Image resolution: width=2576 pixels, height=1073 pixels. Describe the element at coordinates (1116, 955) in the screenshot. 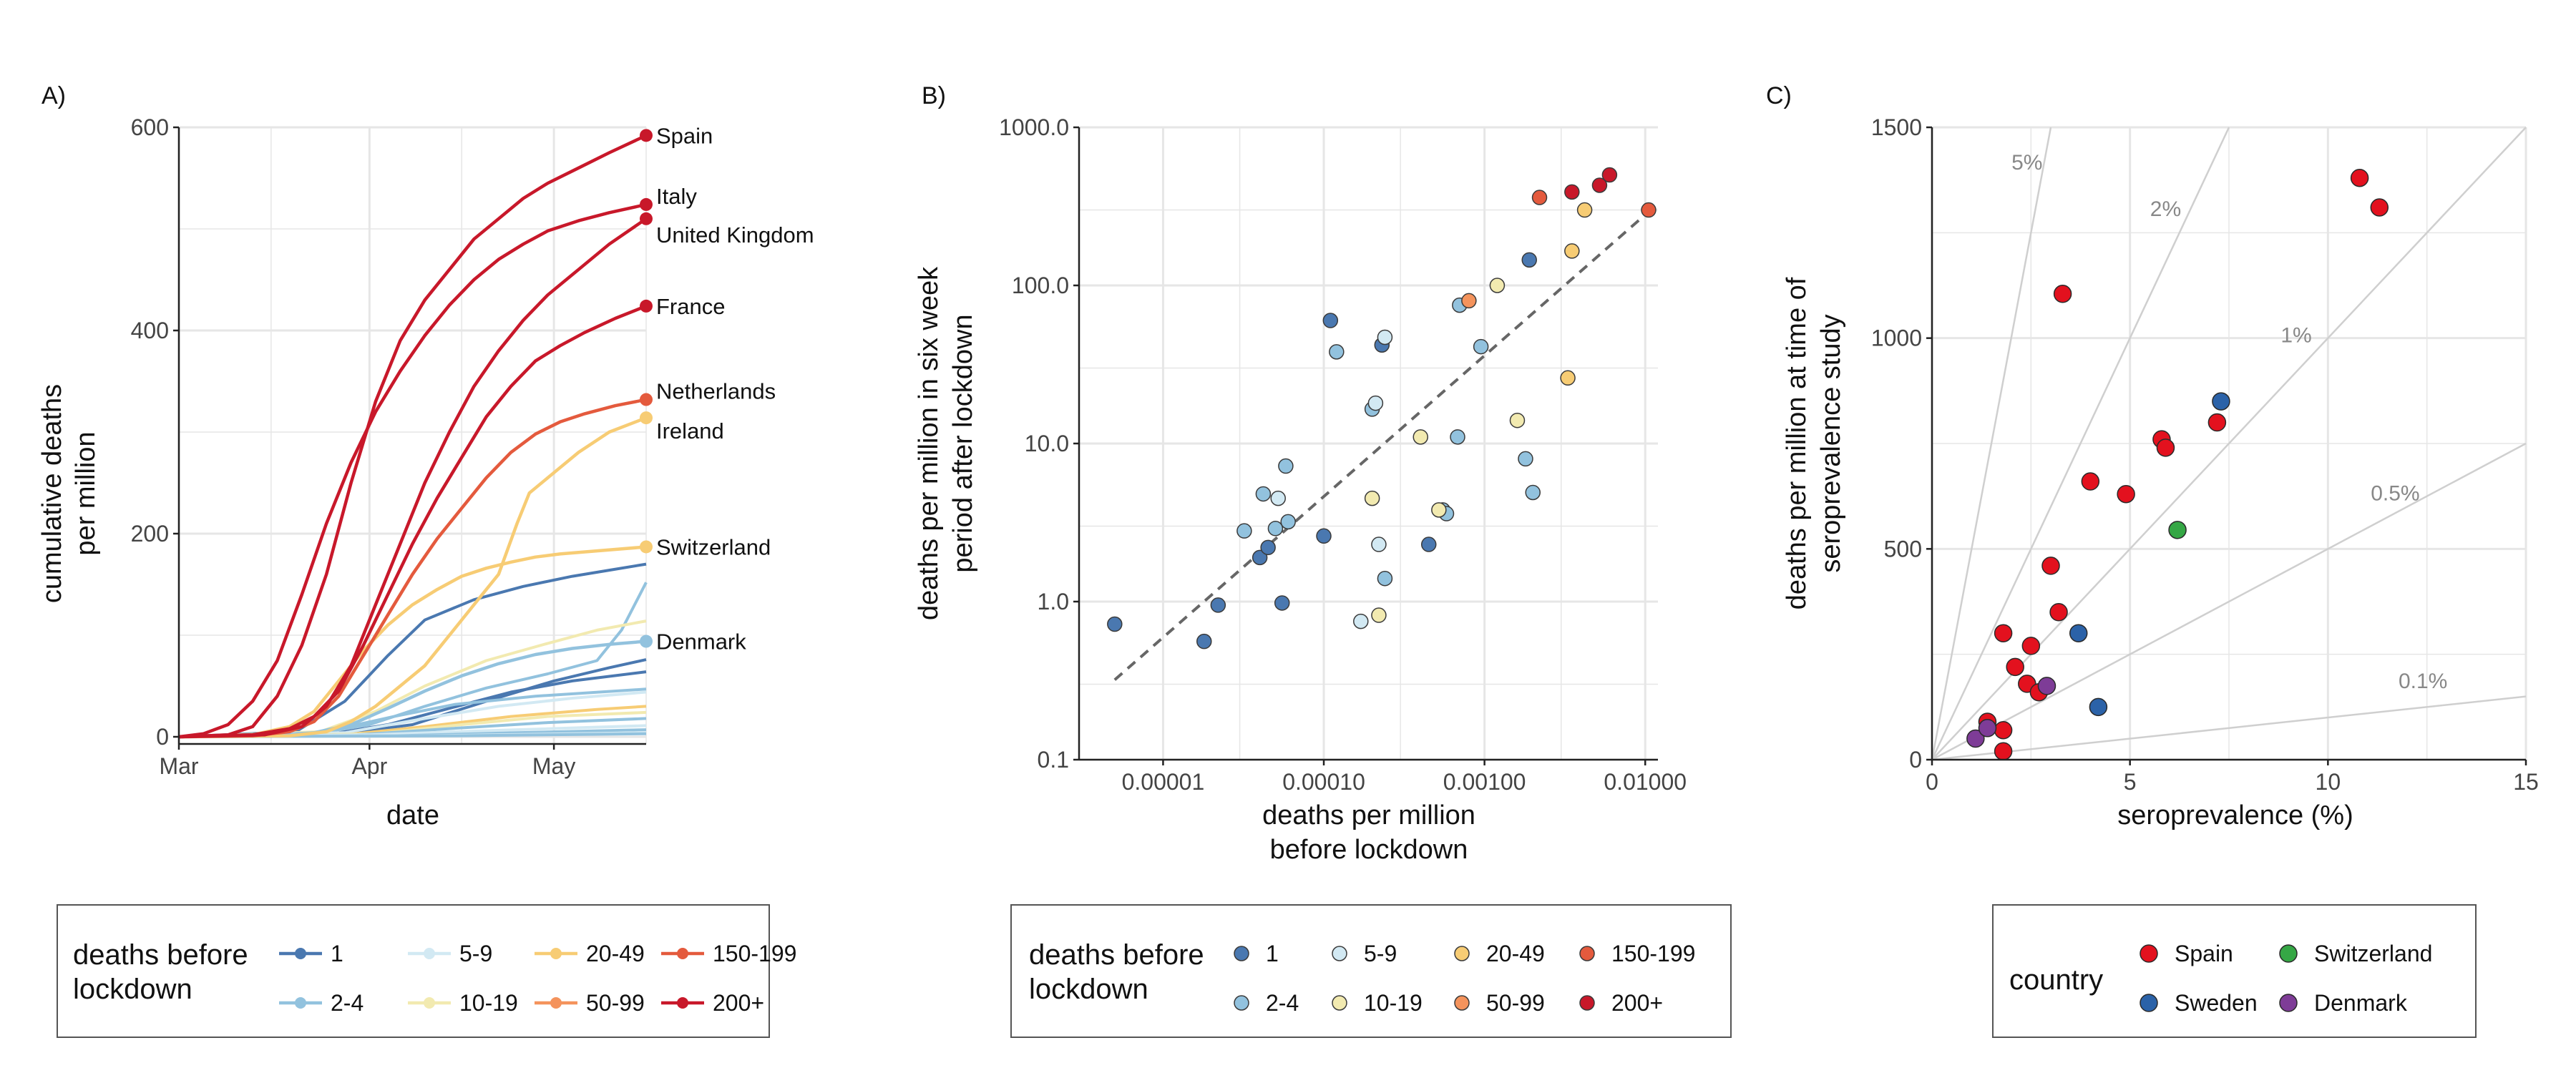

I see `panel-b-legend-title-line-1: deaths before` at that location.